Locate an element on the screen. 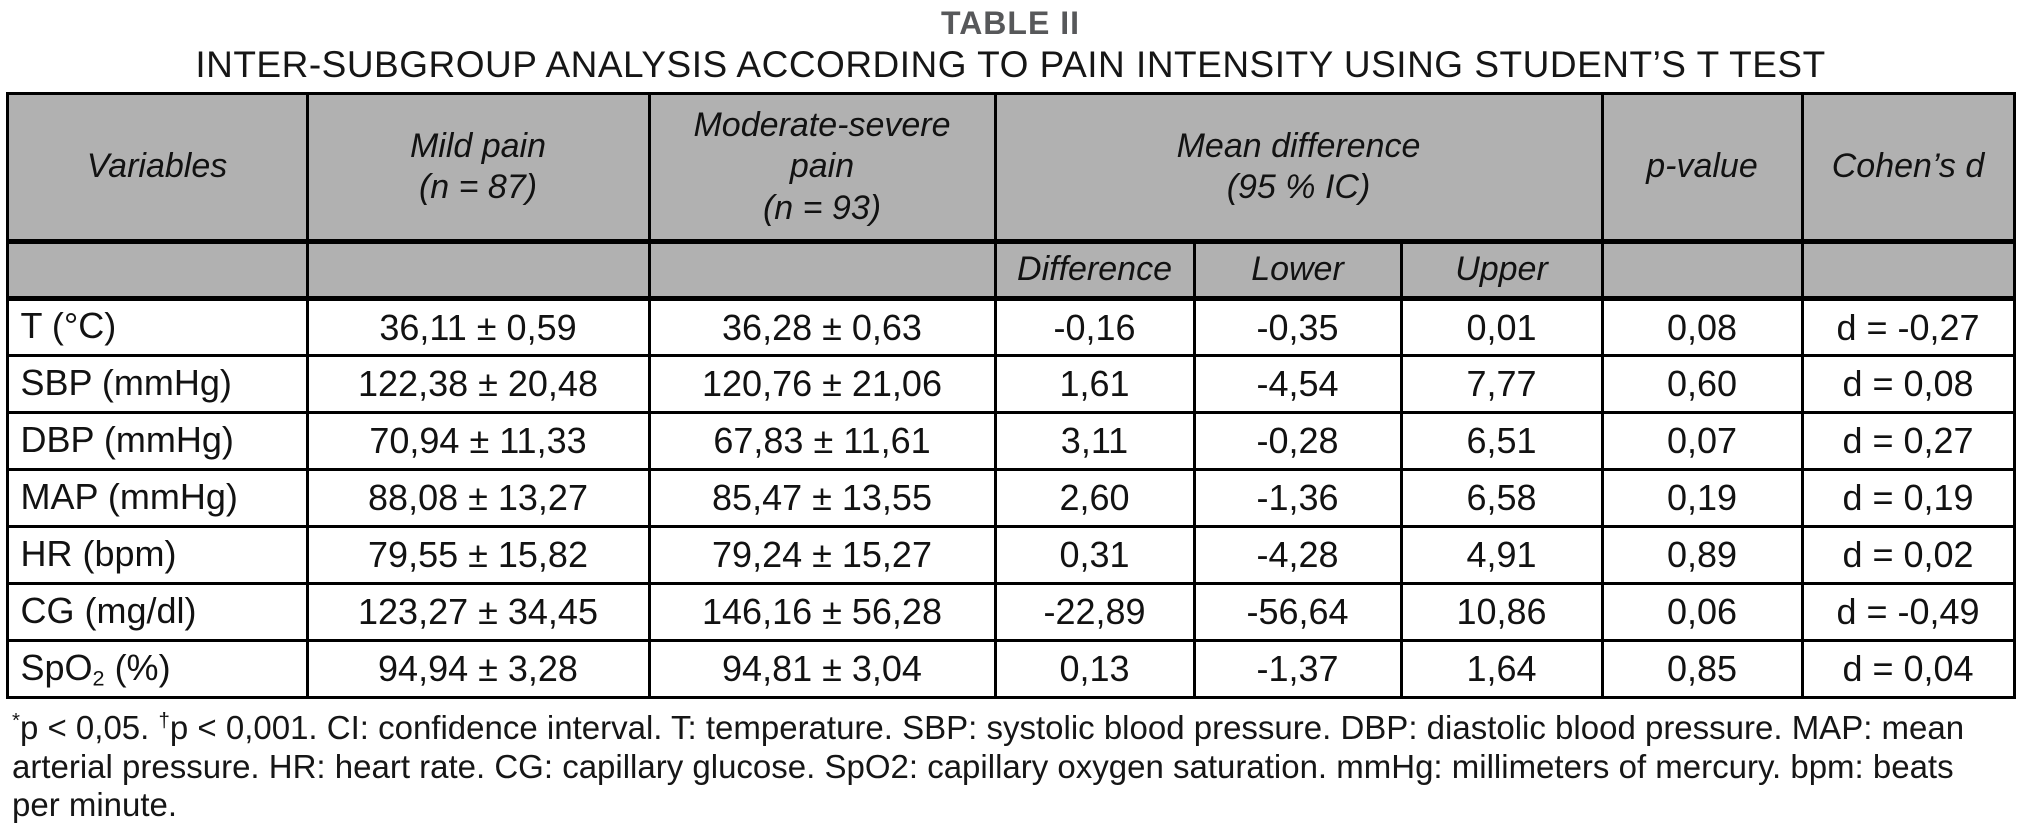  header-cohens-d: Cohen’s d is located at coordinates (1908, 168).